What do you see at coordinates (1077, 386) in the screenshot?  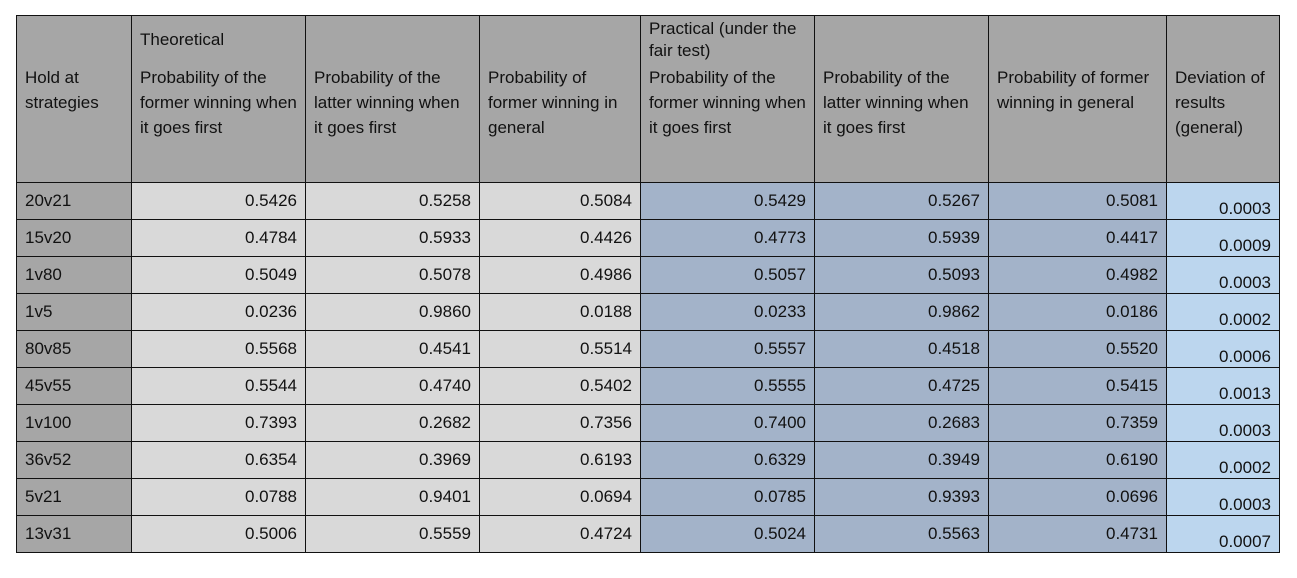 I see `prac-general-cell: 0.5415` at bounding box center [1077, 386].